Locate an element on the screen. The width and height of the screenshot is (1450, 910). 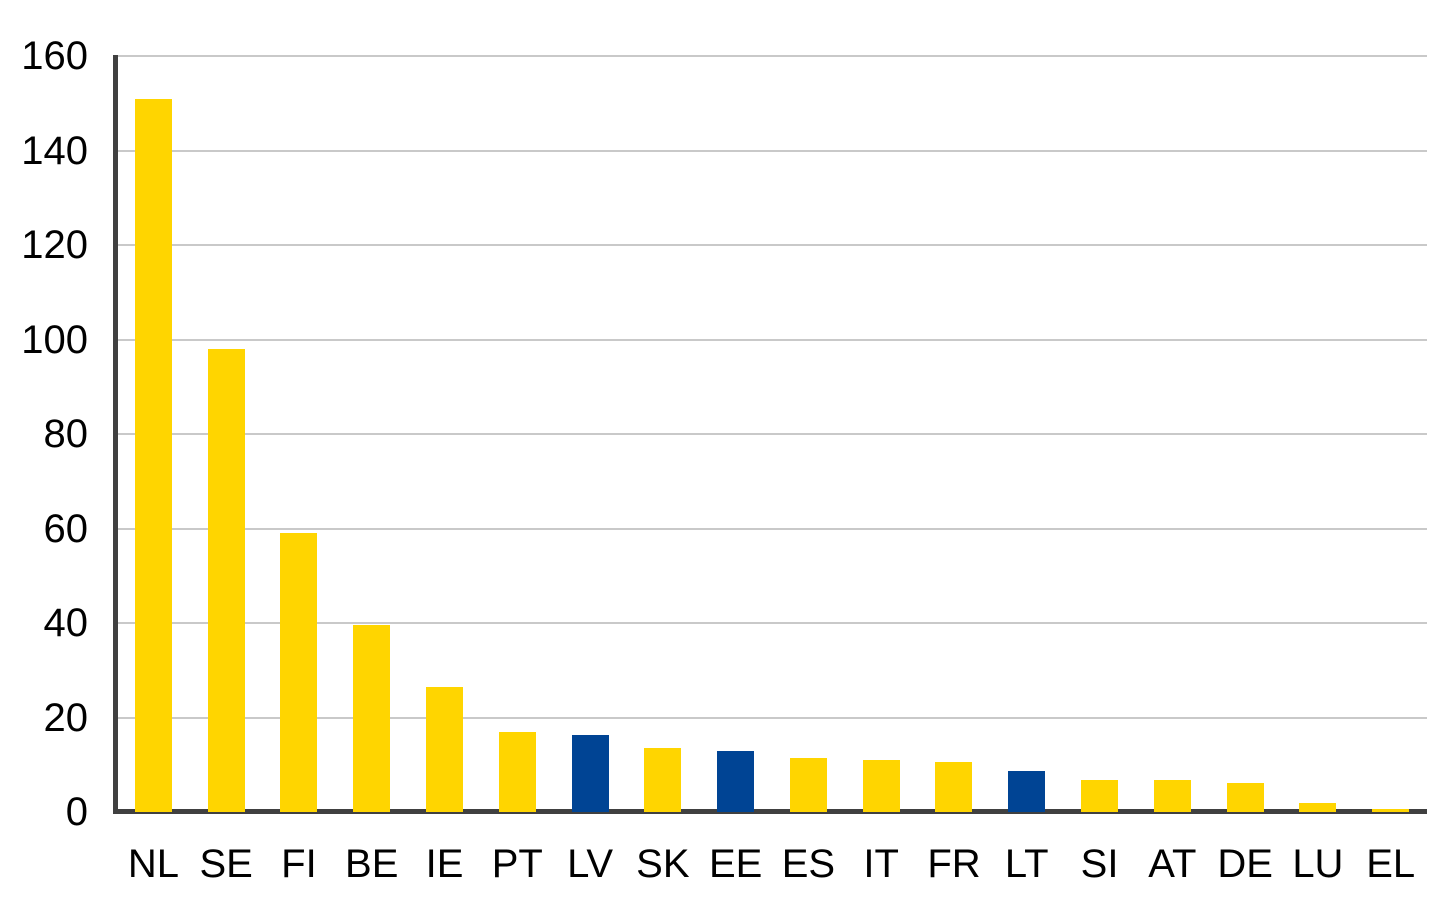
bar-slot-LV is located at coordinates (590, 434).